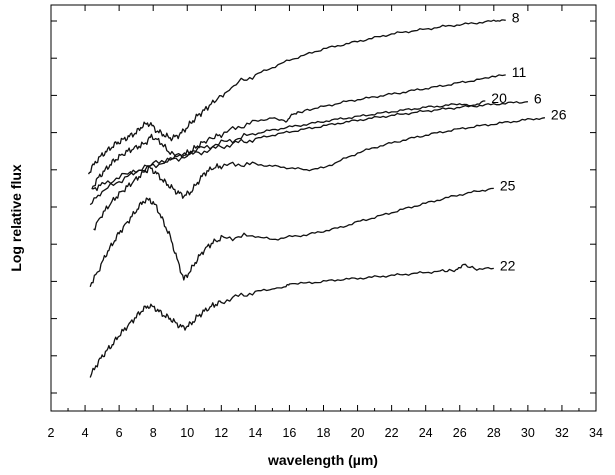  I want to click on series-label-11: 11, so click(519, 72).